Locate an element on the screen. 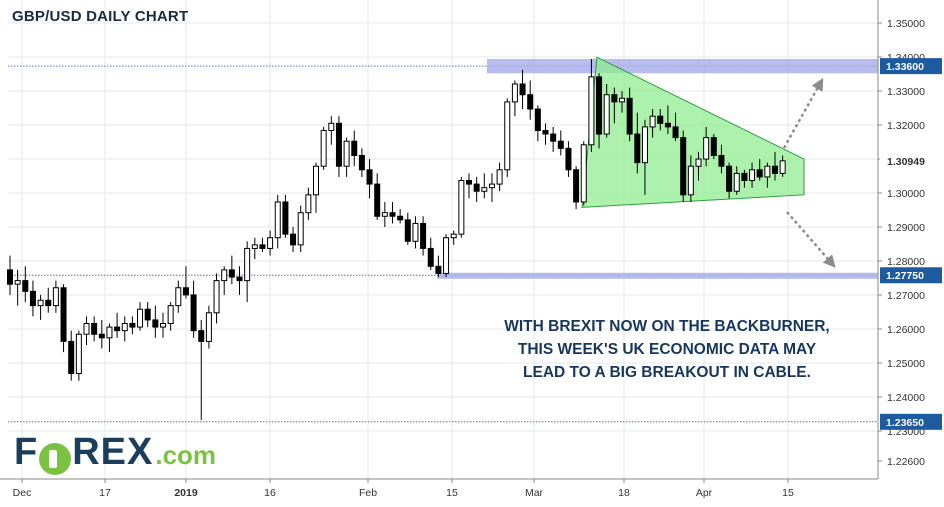  breakout-arrows is located at coordinates (809, 172).